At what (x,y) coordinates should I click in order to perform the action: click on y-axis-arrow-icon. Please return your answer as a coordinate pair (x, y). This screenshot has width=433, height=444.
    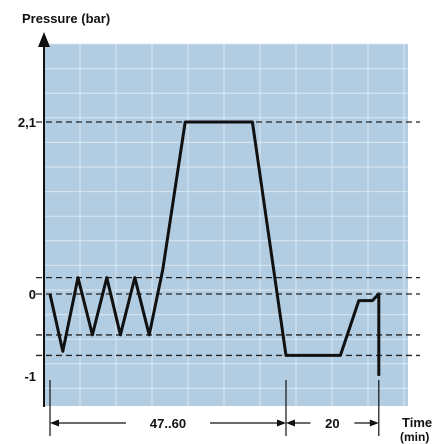
    Looking at the image, I should click on (44, 39).